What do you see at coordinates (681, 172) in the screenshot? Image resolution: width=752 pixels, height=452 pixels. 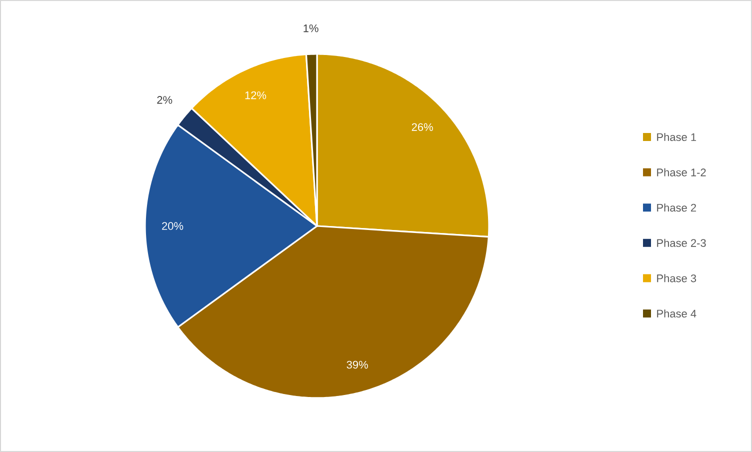 I see `legend-label: Phase 1-2` at bounding box center [681, 172].